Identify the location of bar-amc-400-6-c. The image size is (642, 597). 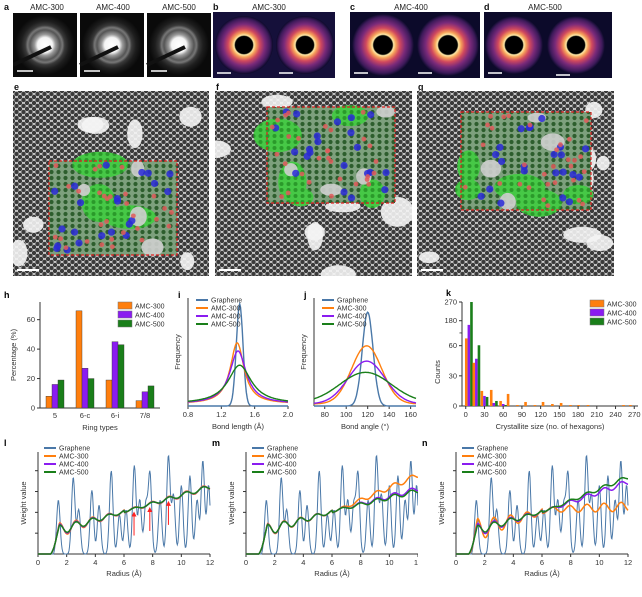
(85, 388).